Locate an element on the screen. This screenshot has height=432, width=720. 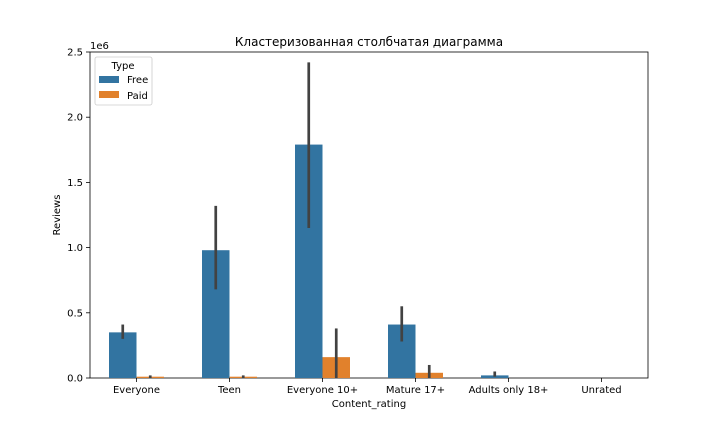
x-tick-label: Unrated is located at coordinates (601, 390).